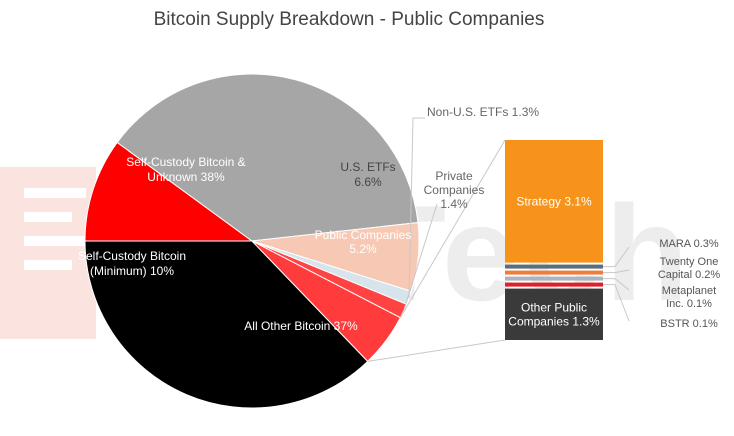  Describe the element at coordinates (689, 291) in the screenshot. I see `label-bar-metaplanet-inc-line: Metaplanet` at that location.